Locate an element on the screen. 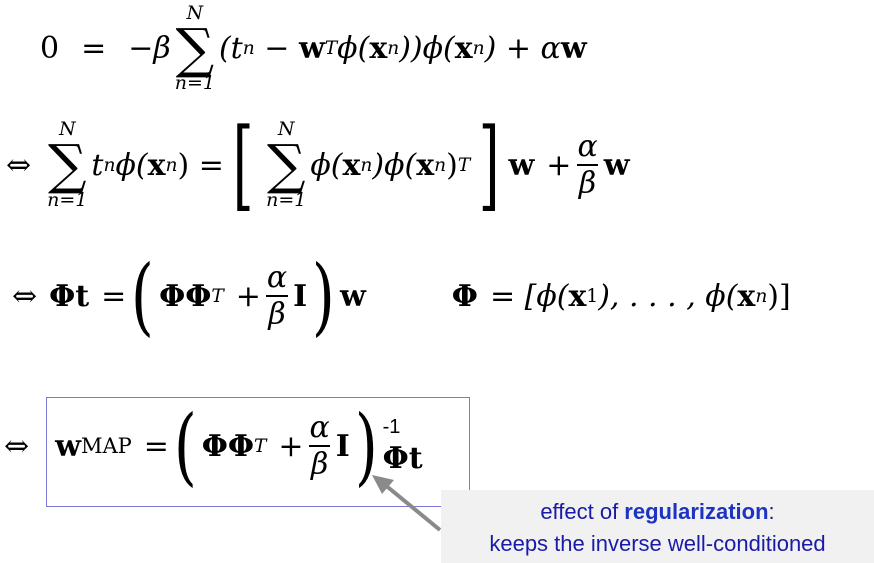  eq1-minus: − is located at coordinates (276, 49).